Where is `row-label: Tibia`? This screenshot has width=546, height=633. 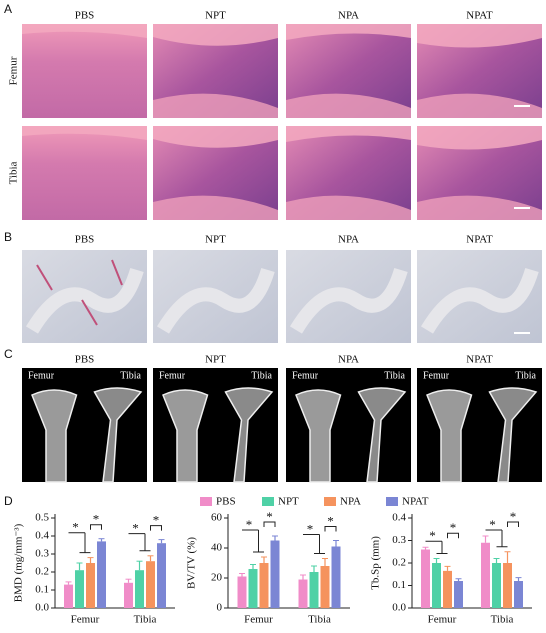
row-label: Tibia is located at coordinates (14, 172).